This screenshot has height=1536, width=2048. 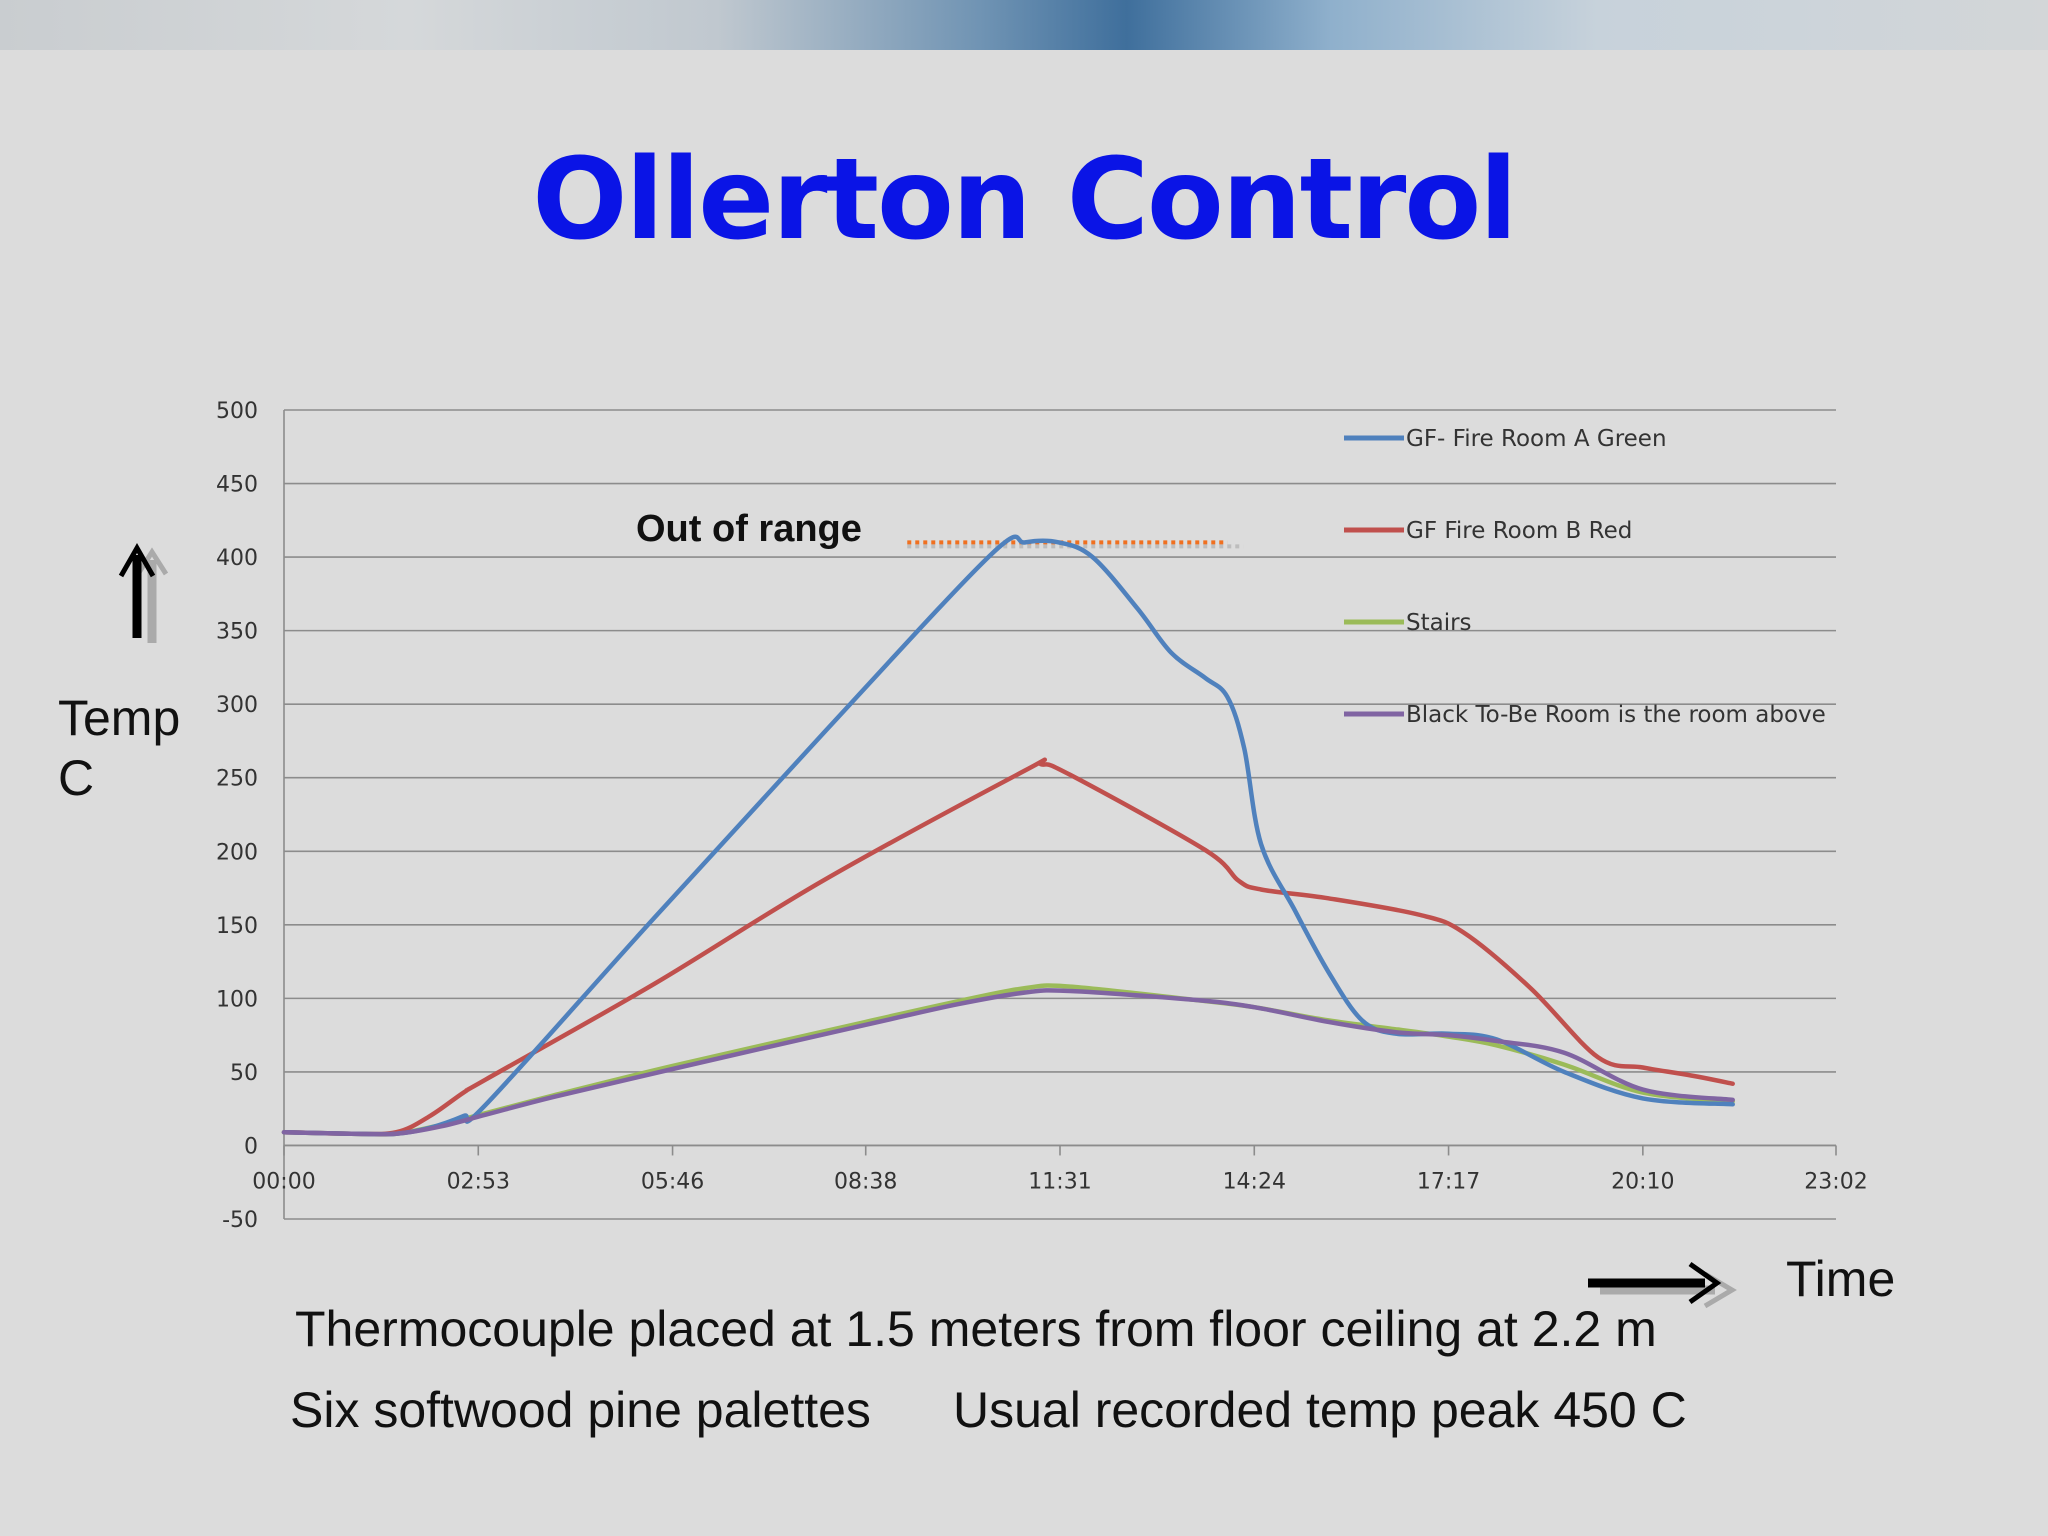 What do you see at coordinates (865, 1181) in the screenshot?
I see `x-tick-label: 08:38` at bounding box center [865, 1181].